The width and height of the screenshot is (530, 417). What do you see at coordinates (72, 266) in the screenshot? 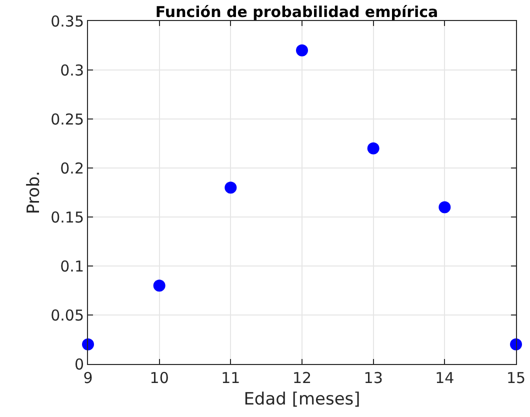
I see `y-tick-label: 0.1` at bounding box center [72, 266].